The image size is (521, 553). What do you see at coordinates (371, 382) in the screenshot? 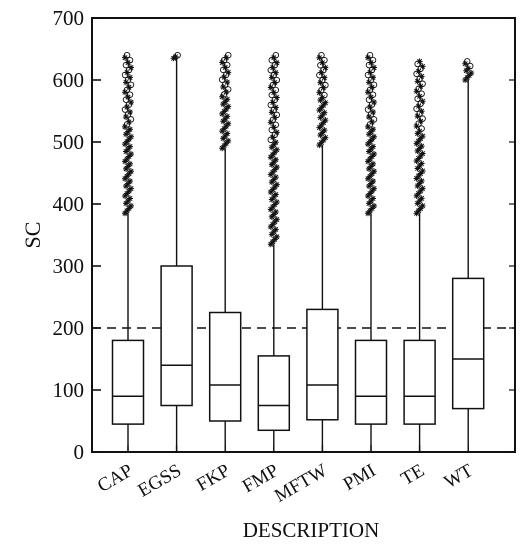
I see `box-iqr` at bounding box center [371, 382].